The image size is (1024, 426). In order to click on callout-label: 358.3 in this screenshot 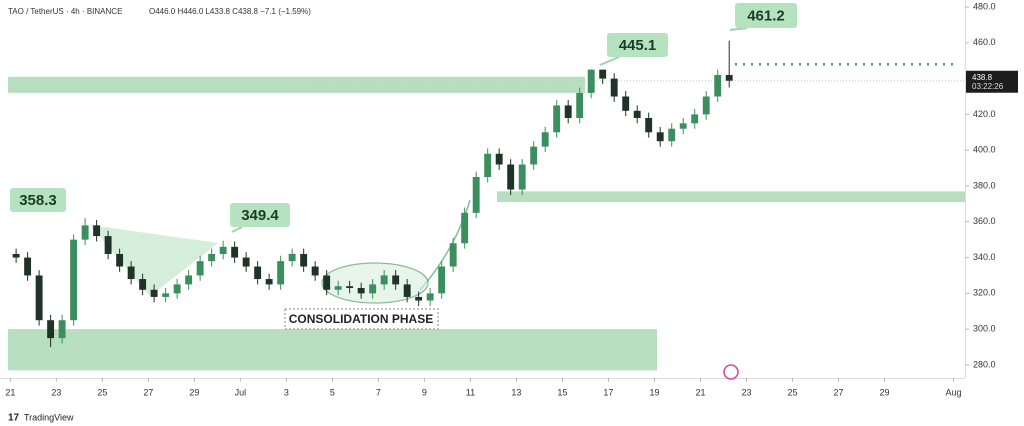, I will do `click(38, 200)`.